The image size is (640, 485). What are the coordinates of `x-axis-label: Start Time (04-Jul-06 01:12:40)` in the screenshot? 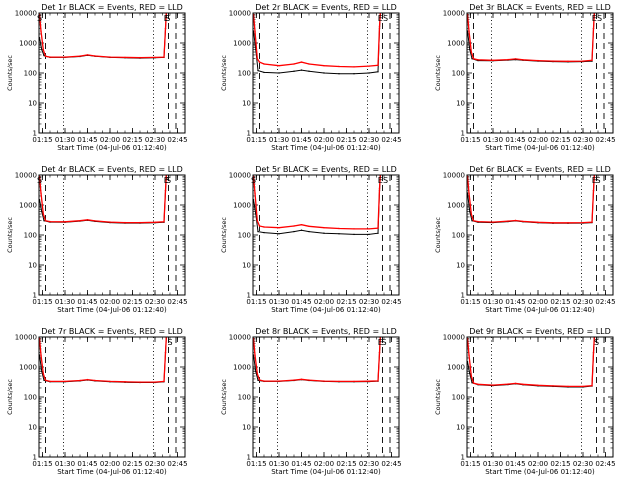 It's located at (540, 472).